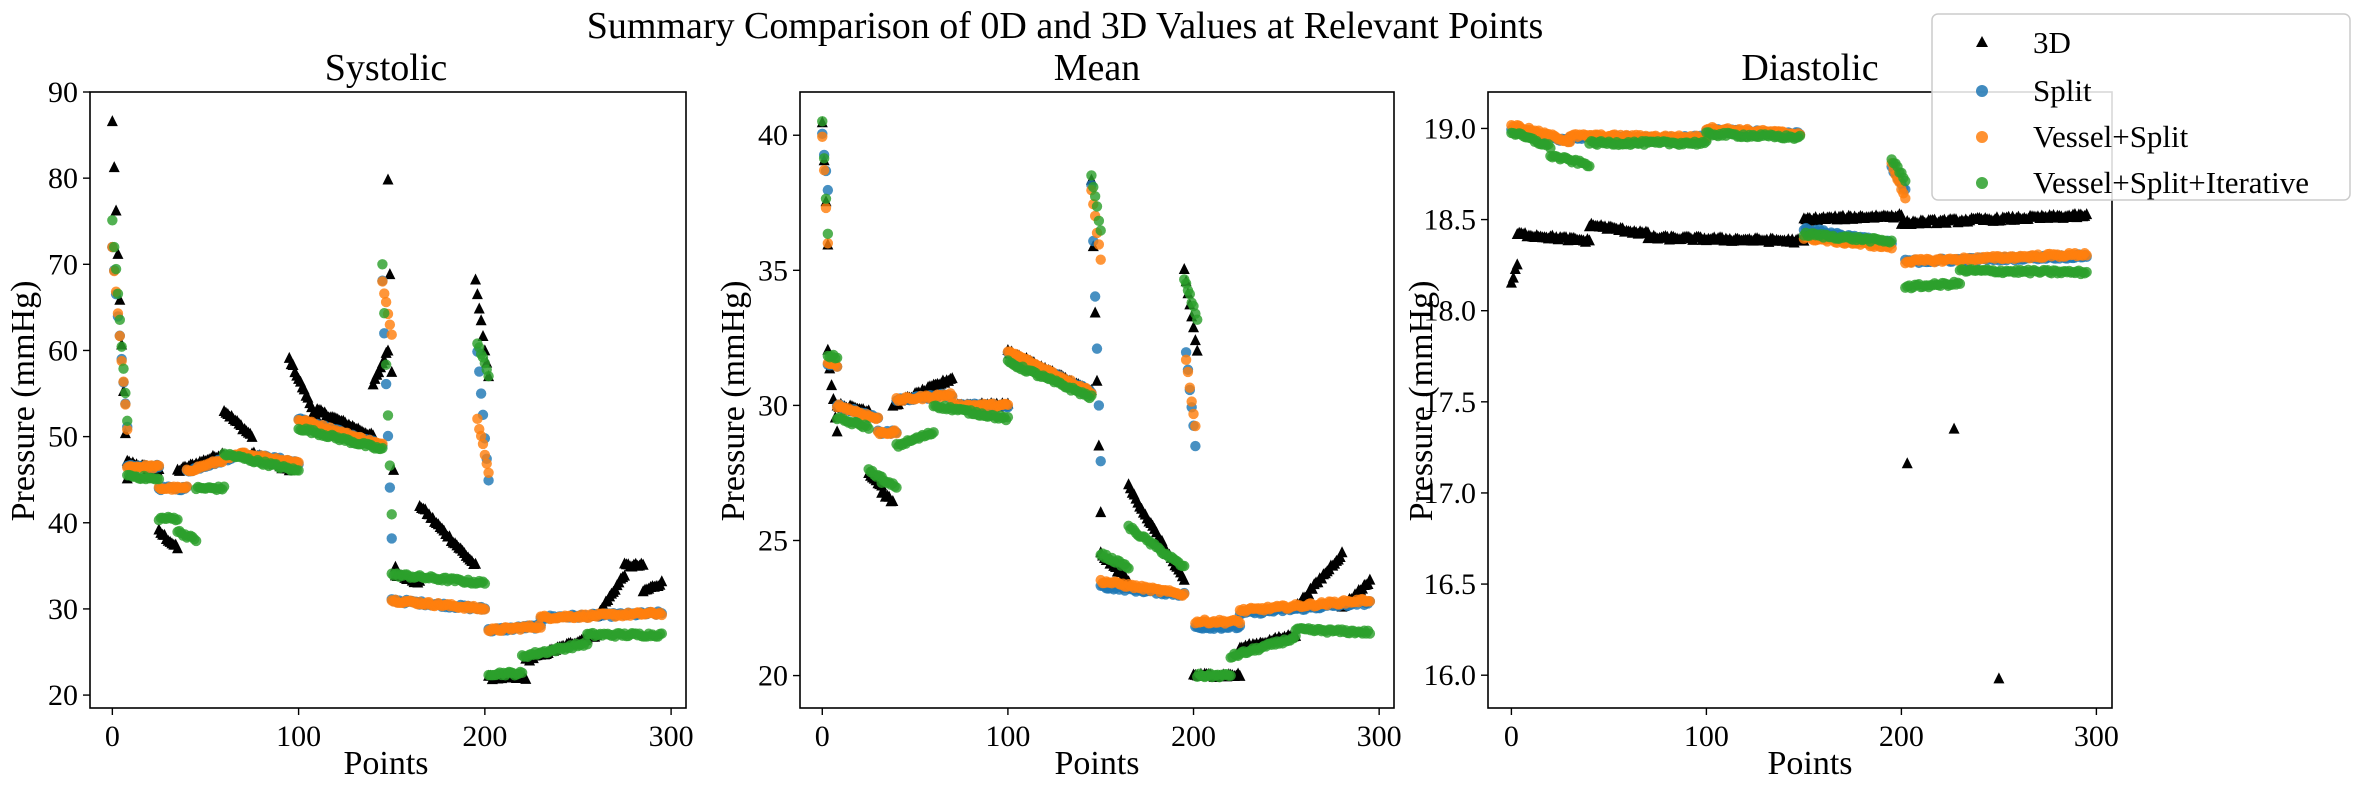  What do you see at coordinates (2111, 136) in the screenshot?
I see `legend-label-vessel-split: Vessel+Split` at bounding box center [2111, 136].